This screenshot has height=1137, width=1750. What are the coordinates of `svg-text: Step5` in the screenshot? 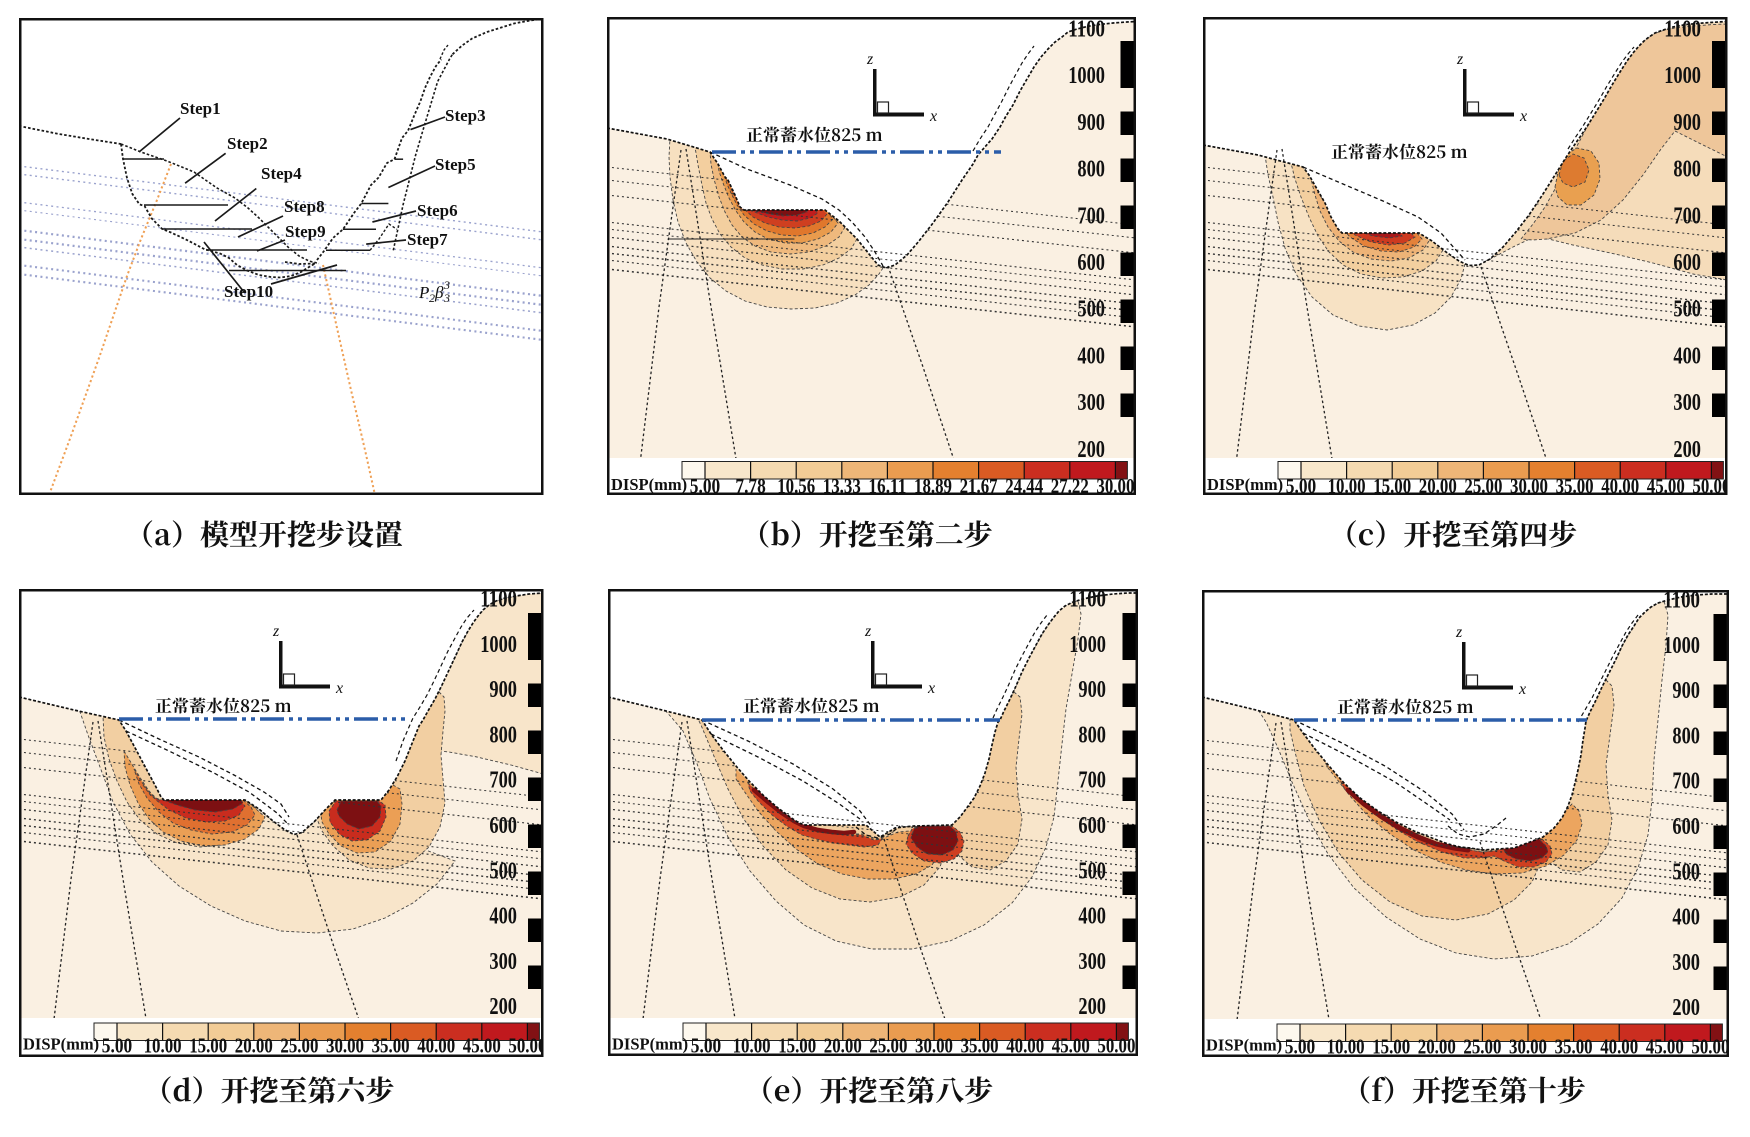 It's located at (455, 164).